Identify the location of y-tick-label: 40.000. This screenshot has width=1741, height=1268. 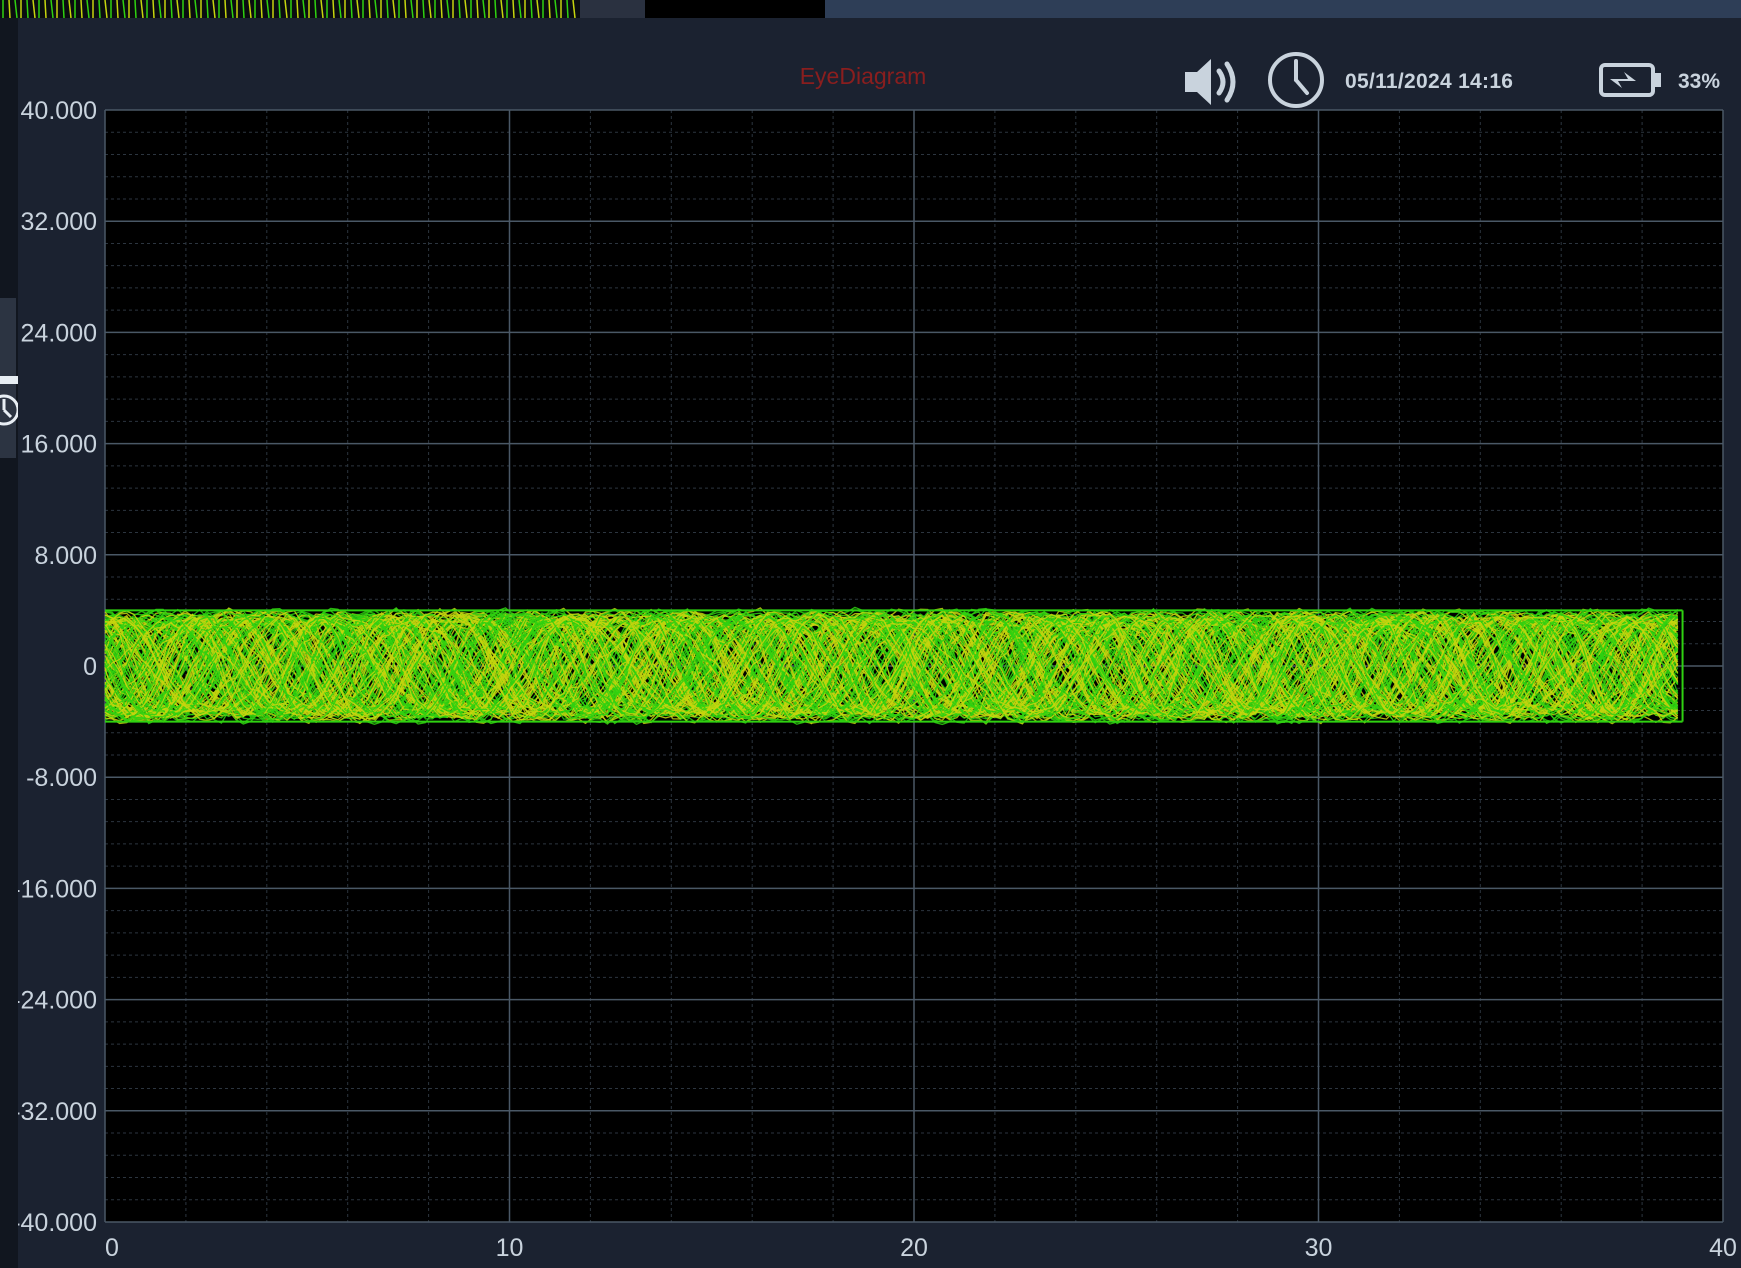
(59, 111).